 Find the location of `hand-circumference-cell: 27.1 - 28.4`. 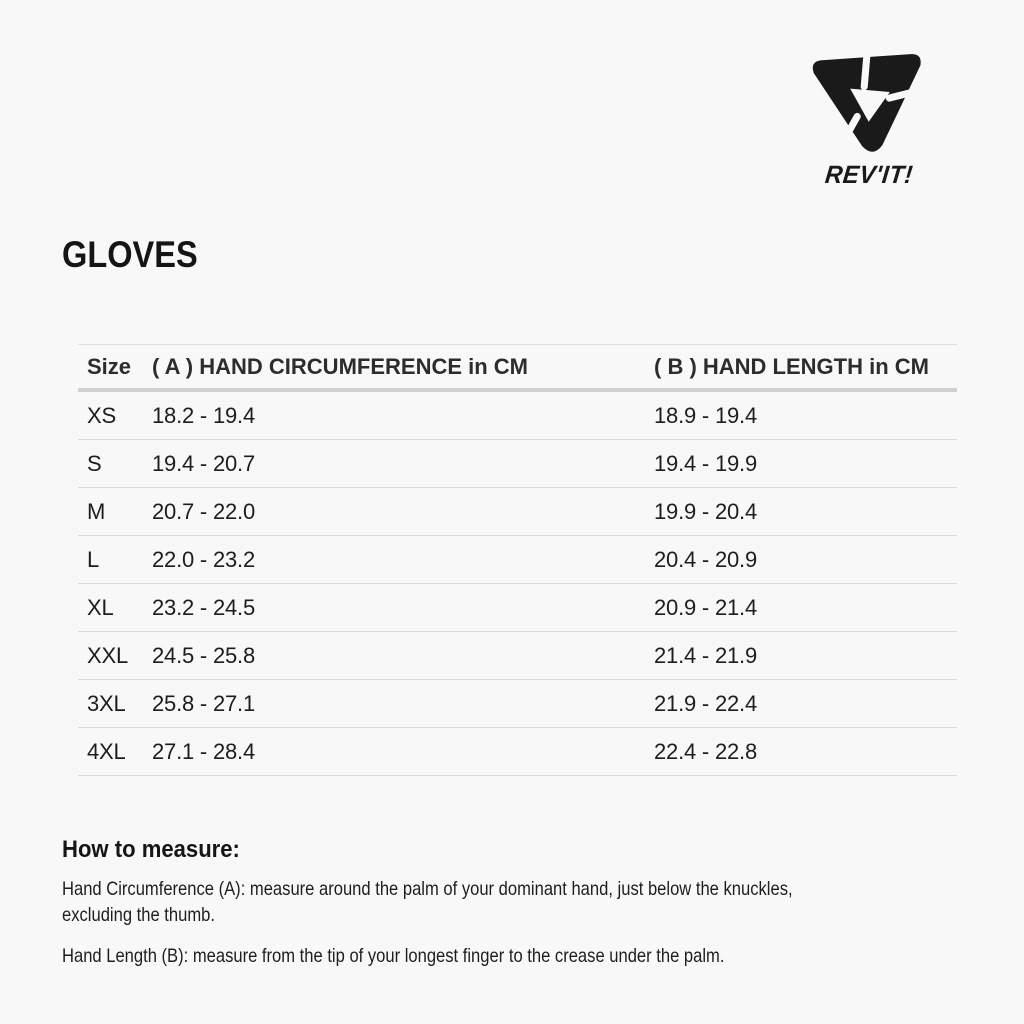

hand-circumference-cell: 27.1 - 28.4 is located at coordinates (203, 751).